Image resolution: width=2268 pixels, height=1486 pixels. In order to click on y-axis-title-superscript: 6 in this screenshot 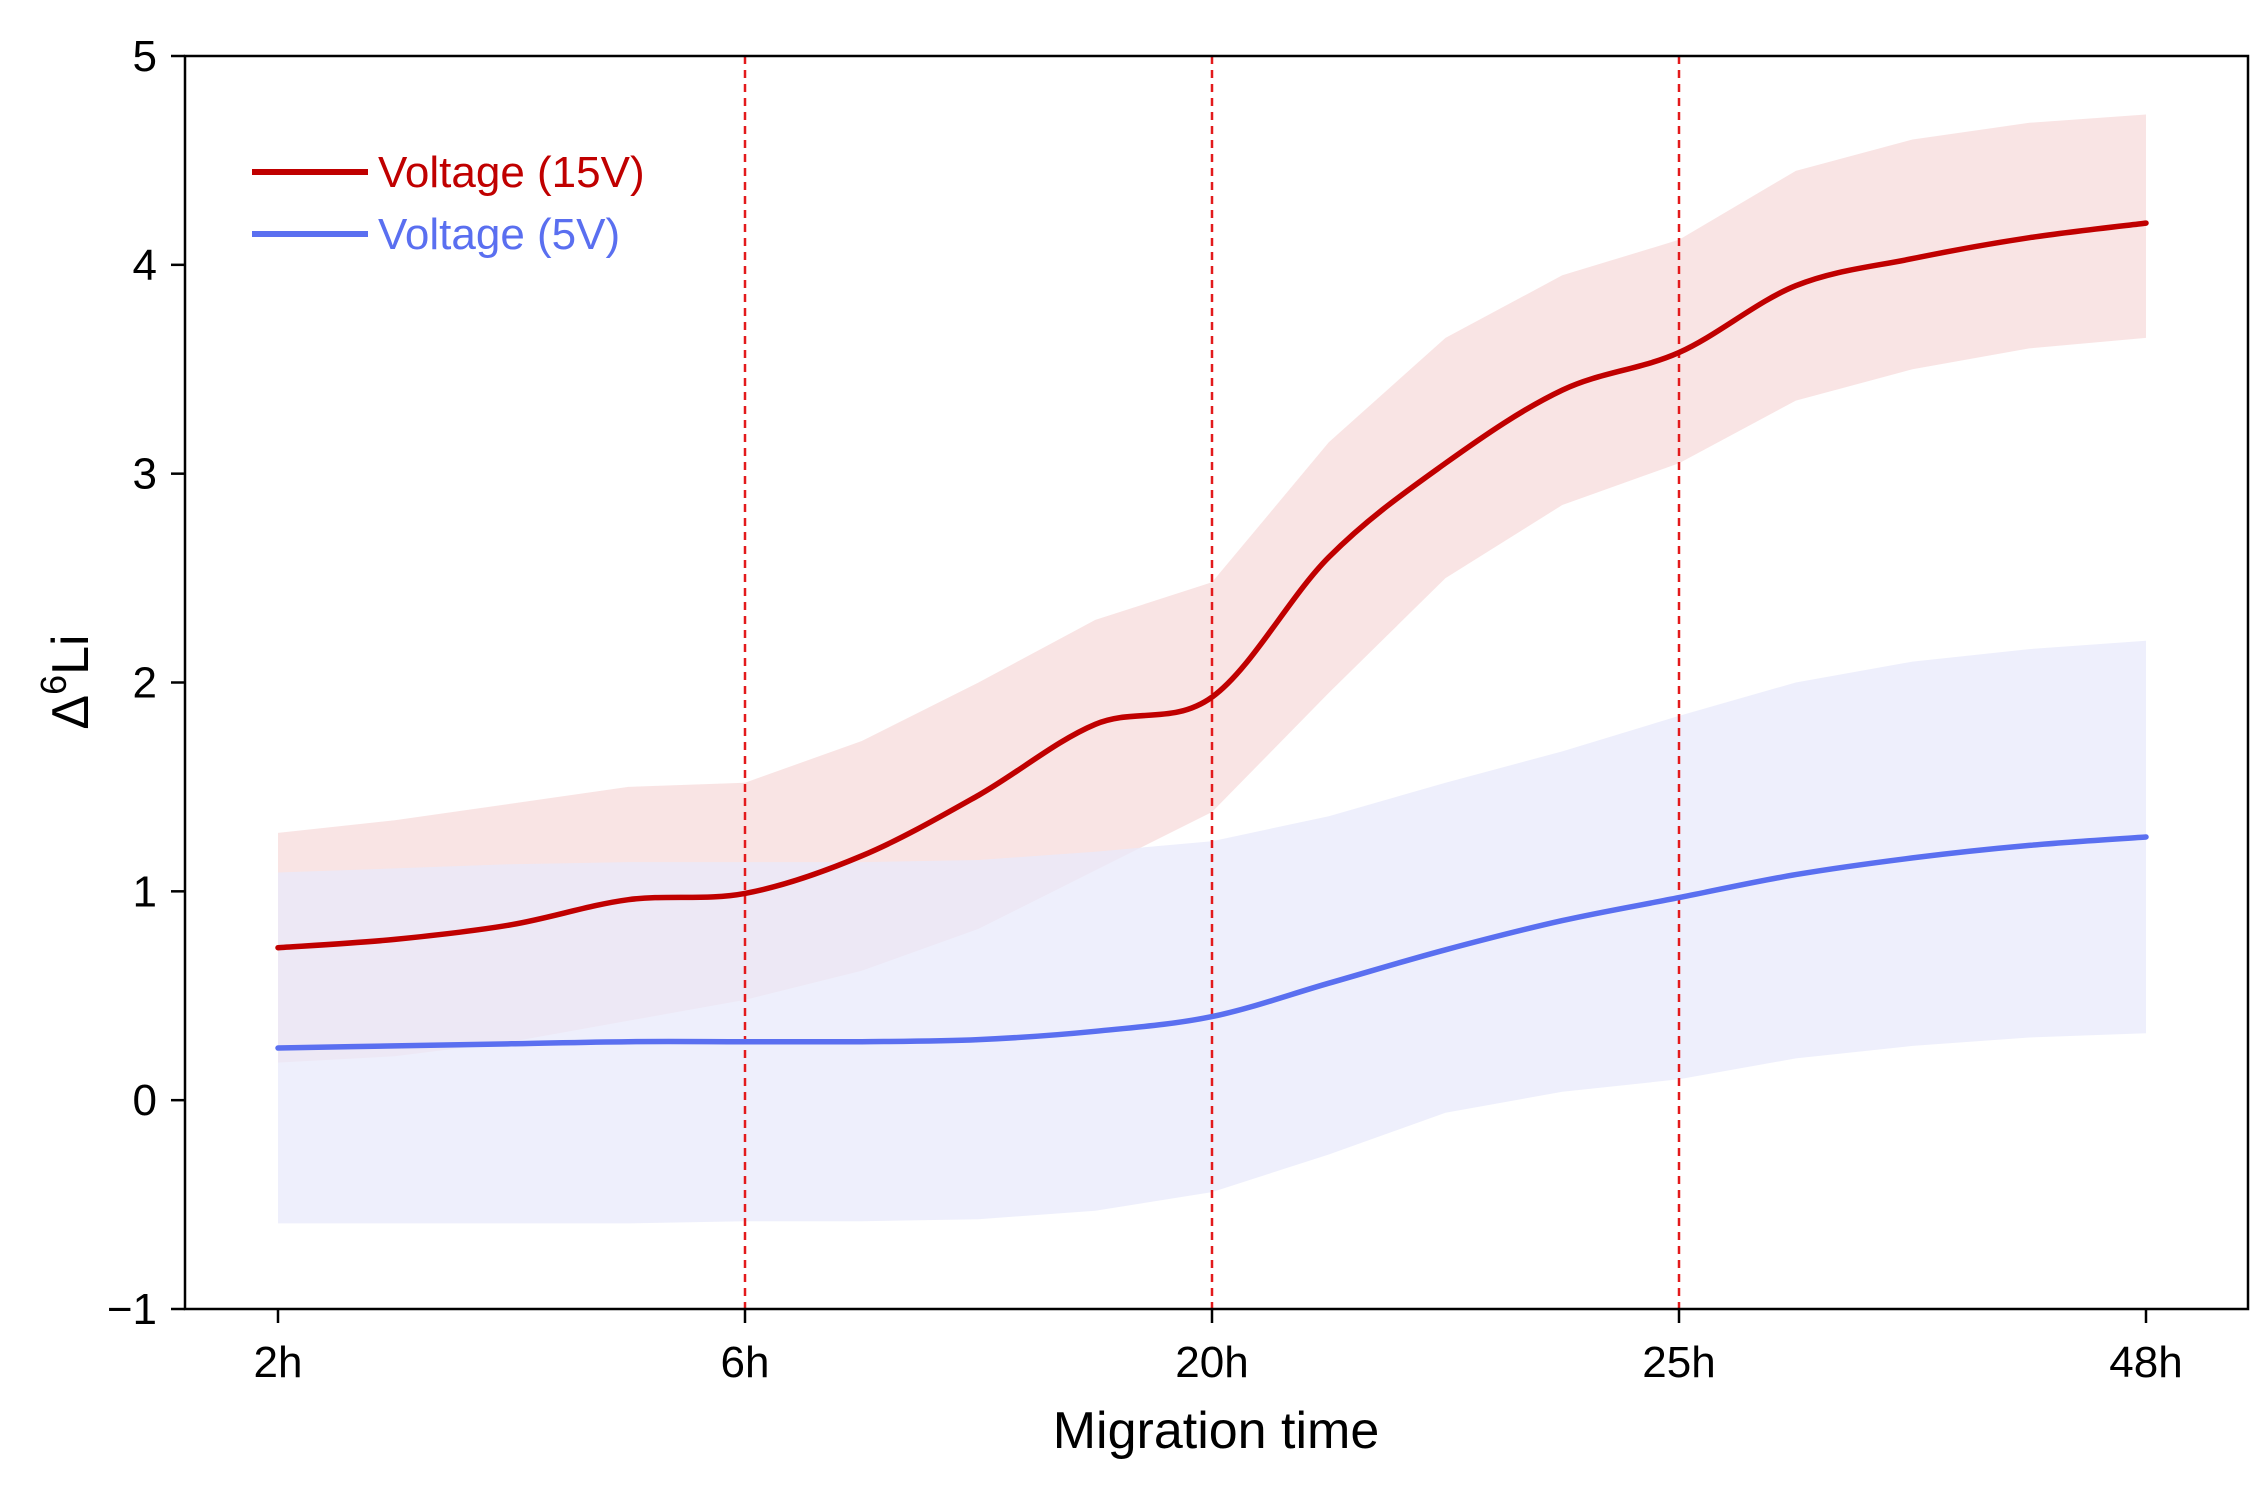, I will do `click(53, 685)`.